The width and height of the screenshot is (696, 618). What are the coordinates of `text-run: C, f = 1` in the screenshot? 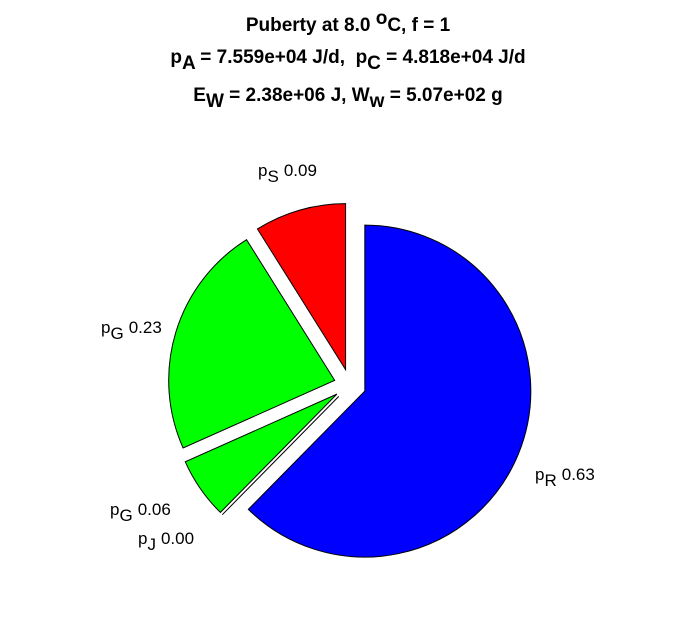 It's located at (418, 25).